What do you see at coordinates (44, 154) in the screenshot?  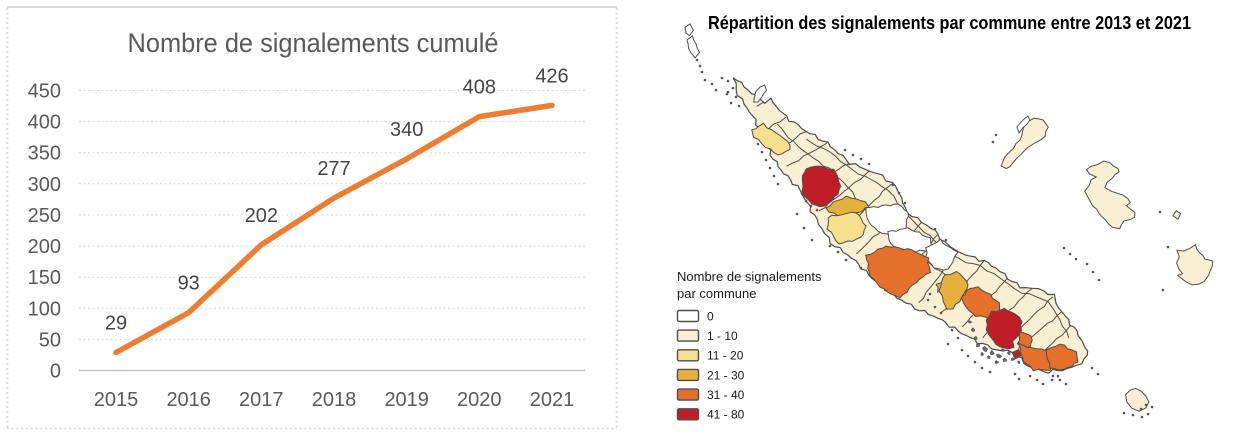 I see `svg-text: 350` at bounding box center [44, 154].